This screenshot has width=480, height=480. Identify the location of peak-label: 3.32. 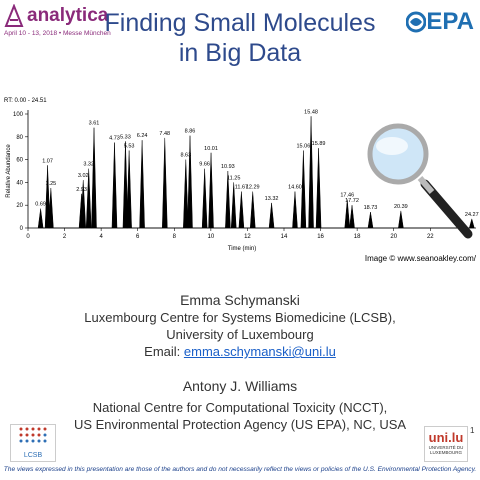
(88, 165).